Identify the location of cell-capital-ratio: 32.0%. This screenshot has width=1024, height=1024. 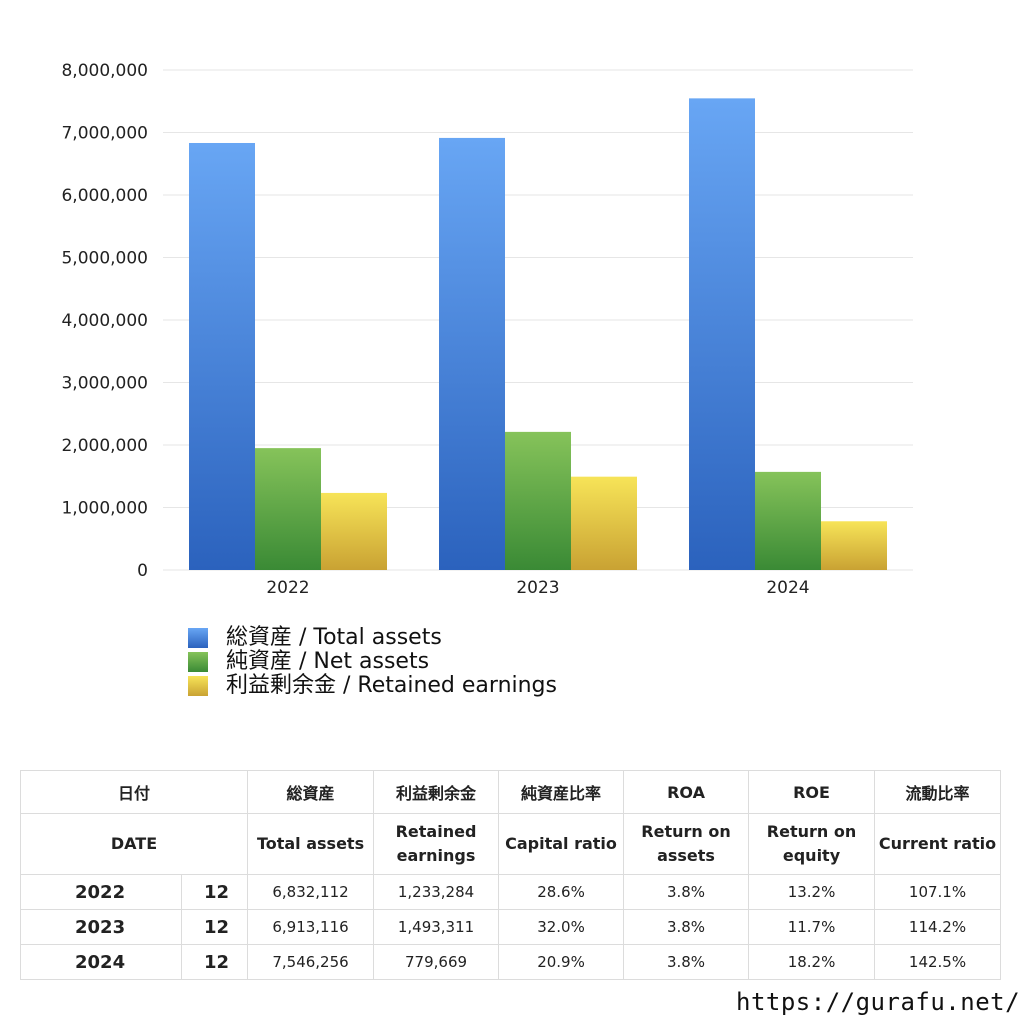
(561, 927).